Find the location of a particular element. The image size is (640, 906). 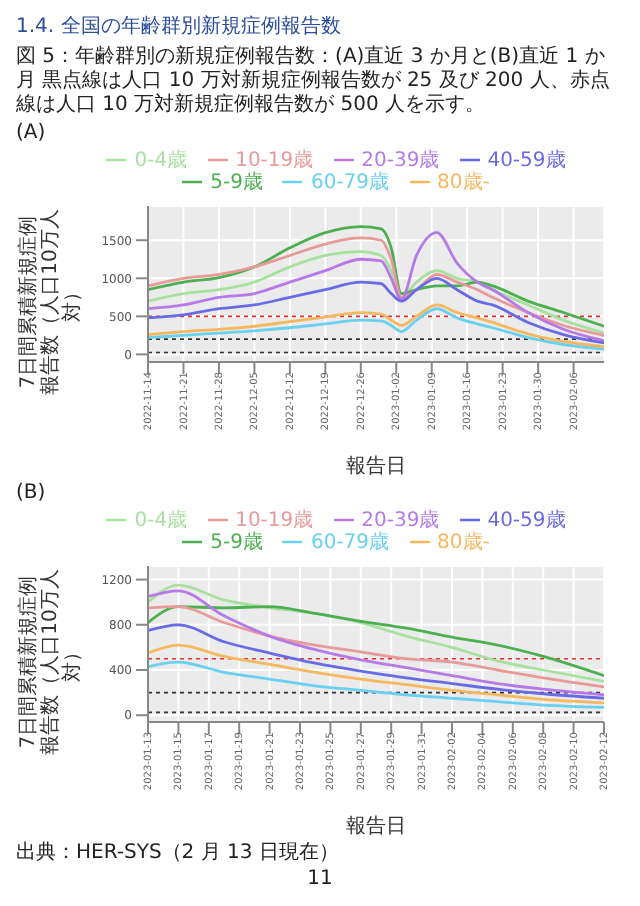

chart-title: (B) is located at coordinates (32, 494).